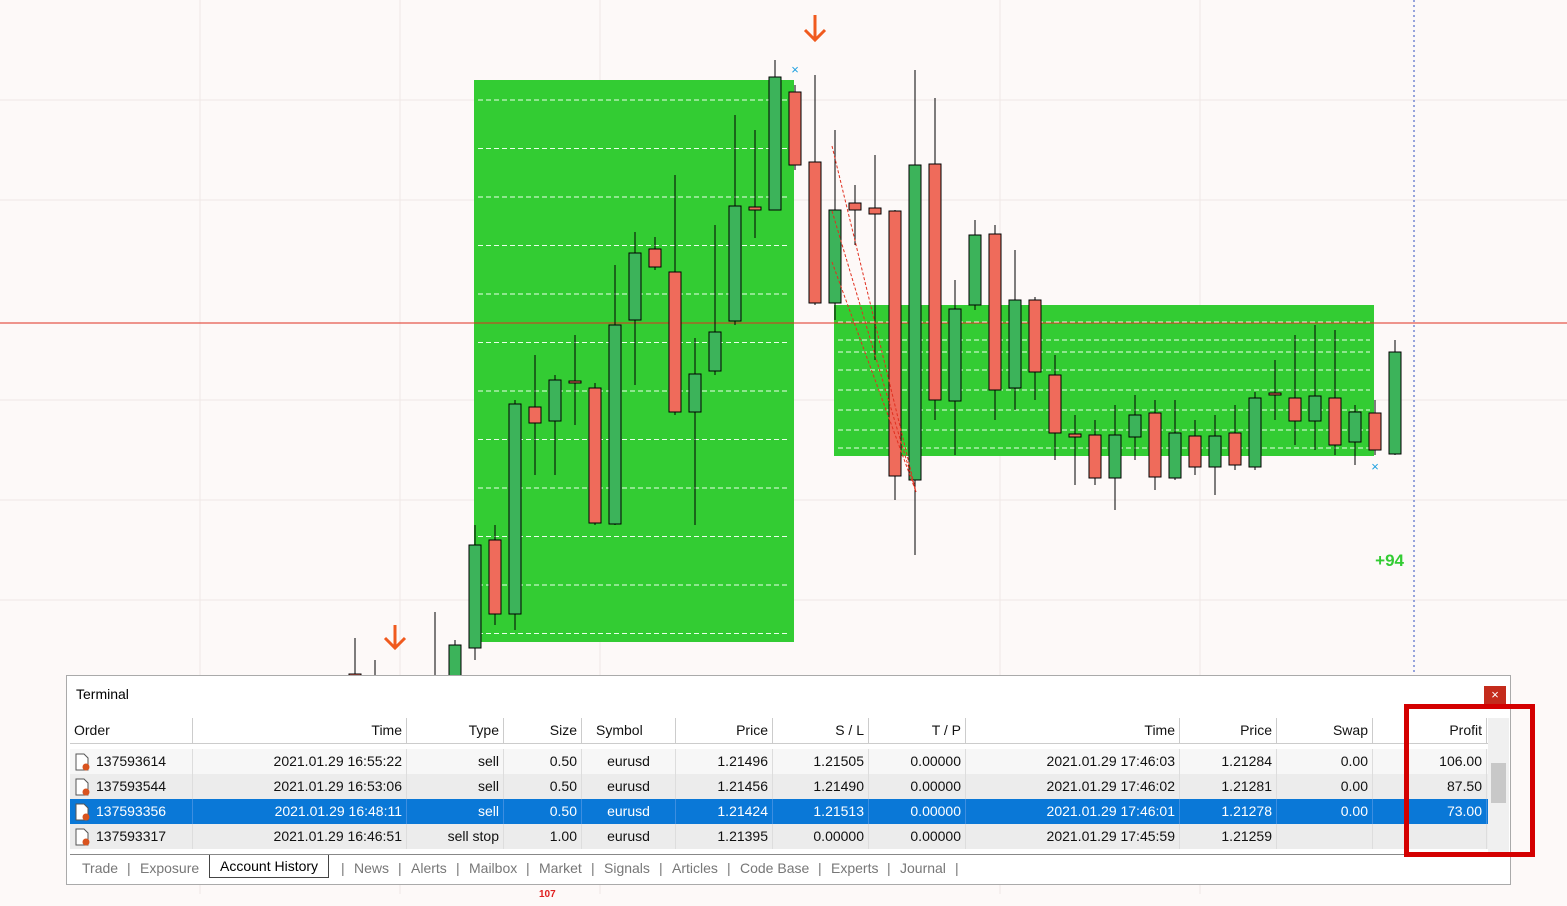 The width and height of the screenshot is (1567, 906). What do you see at coordinates (1498, 783) in the screenshot?
I see `scroll-thumb` at bounding box center [1498, 783].